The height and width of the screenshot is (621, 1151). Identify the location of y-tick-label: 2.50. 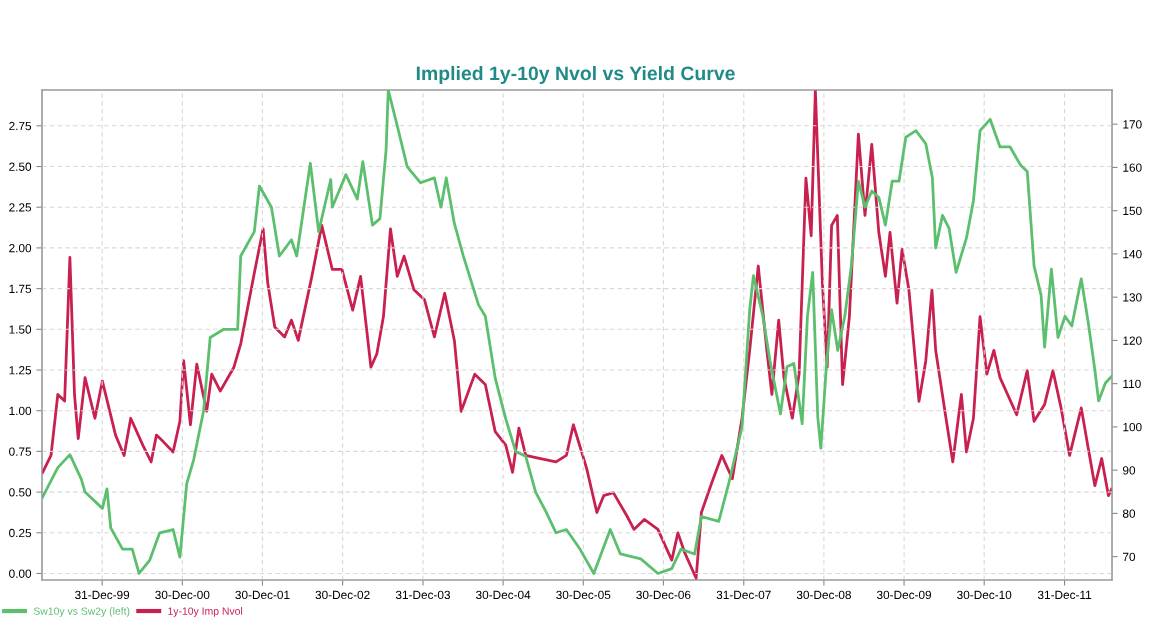
(20, 166).